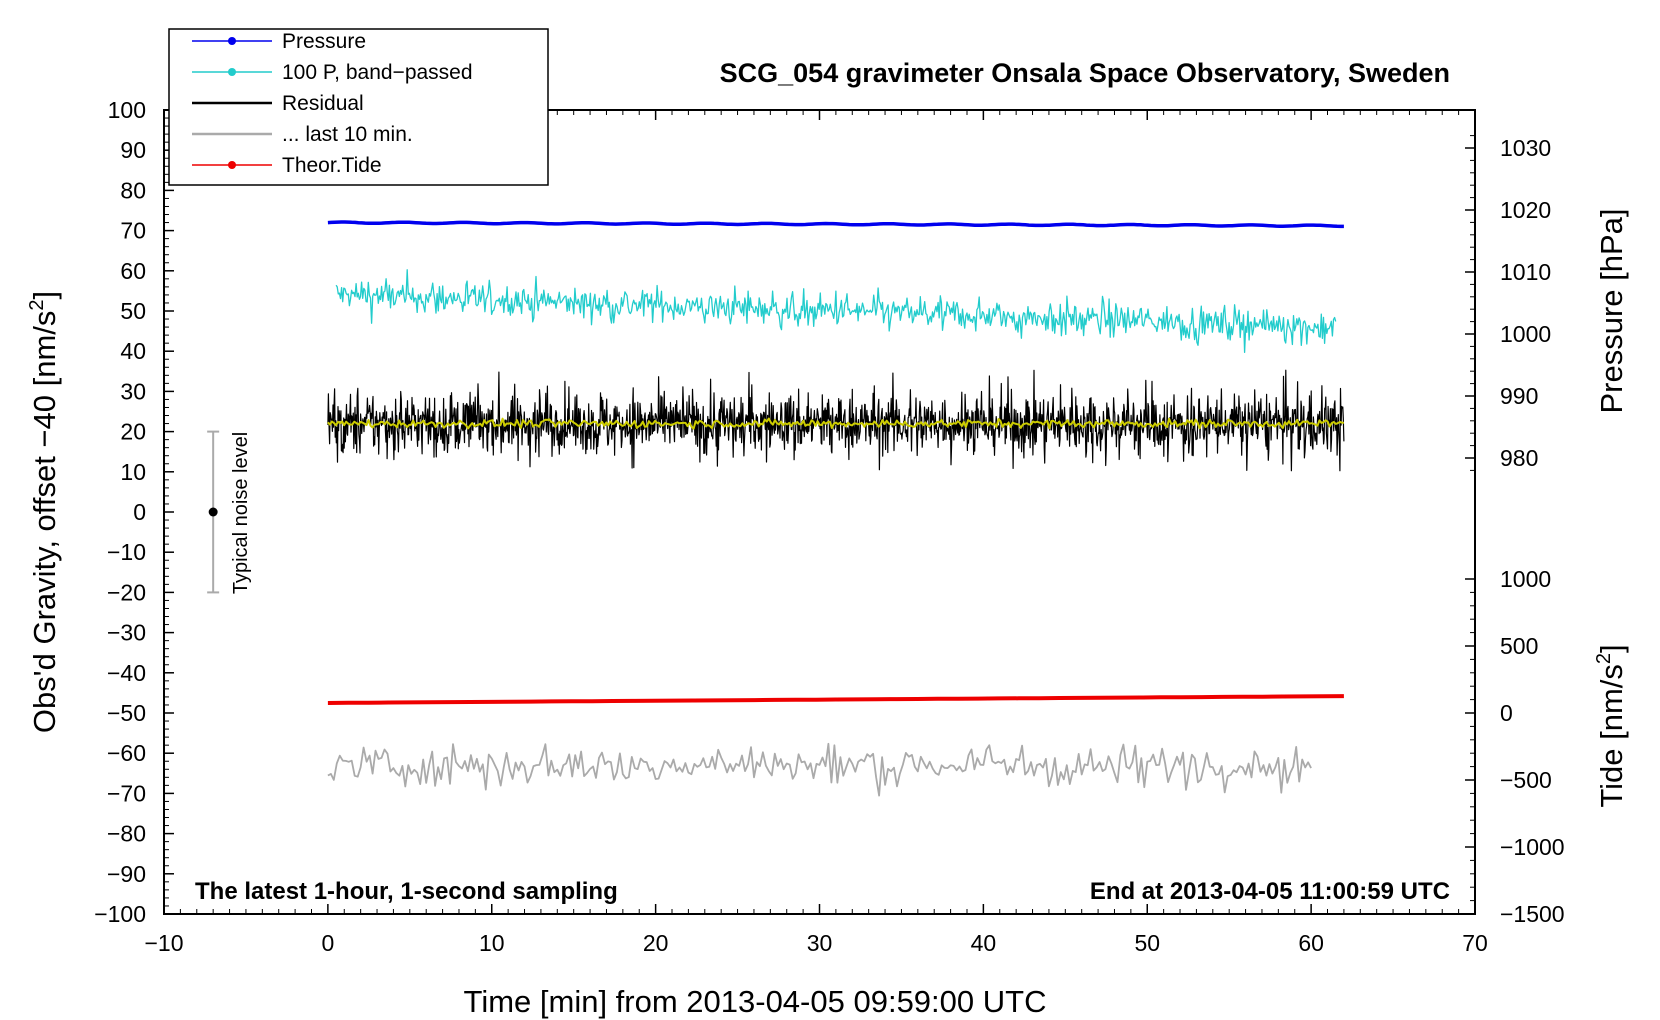 This screenshot has width=1660, height=1020. What do you see at coordinates (241, 513) in the screenshot?
I see `noise-bar-label: Typical noise level` at bounding box center [241, 513].